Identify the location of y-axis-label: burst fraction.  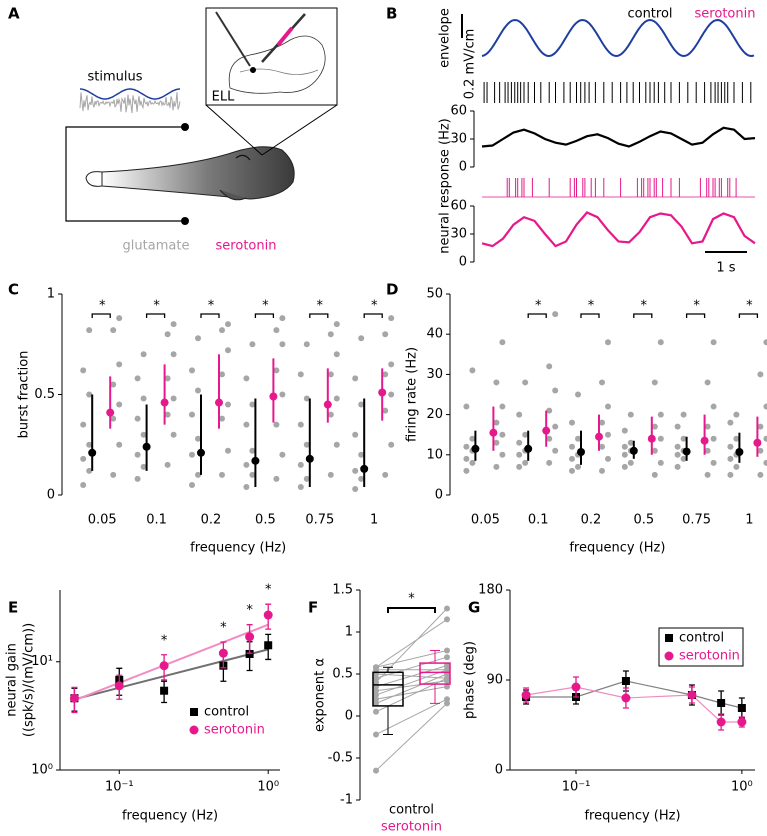
(24, 395).